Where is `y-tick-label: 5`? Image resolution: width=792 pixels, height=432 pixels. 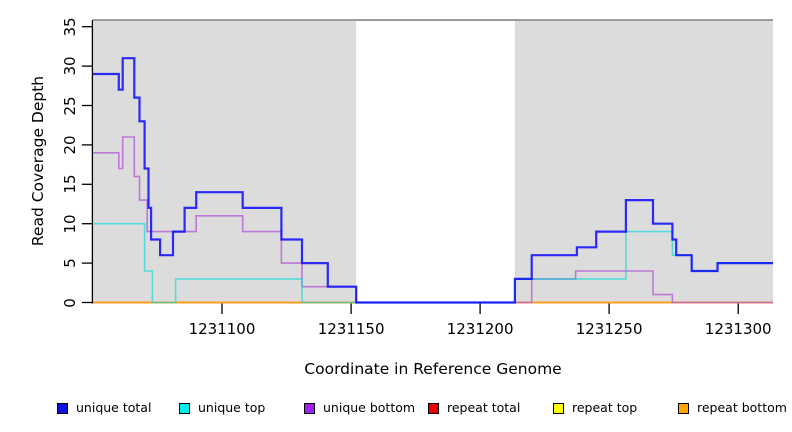 y-tick-label: 5 is located at coordinates (70, 263).